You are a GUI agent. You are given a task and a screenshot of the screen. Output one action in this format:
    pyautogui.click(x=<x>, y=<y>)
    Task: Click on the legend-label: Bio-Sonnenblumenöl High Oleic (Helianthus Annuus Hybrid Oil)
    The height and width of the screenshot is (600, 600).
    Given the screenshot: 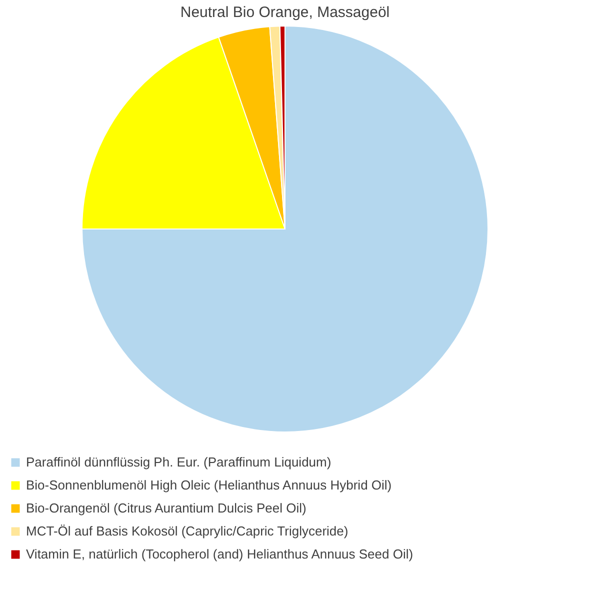 What is the action you would take?
    pyautogui.click(x=209, y=485)
    